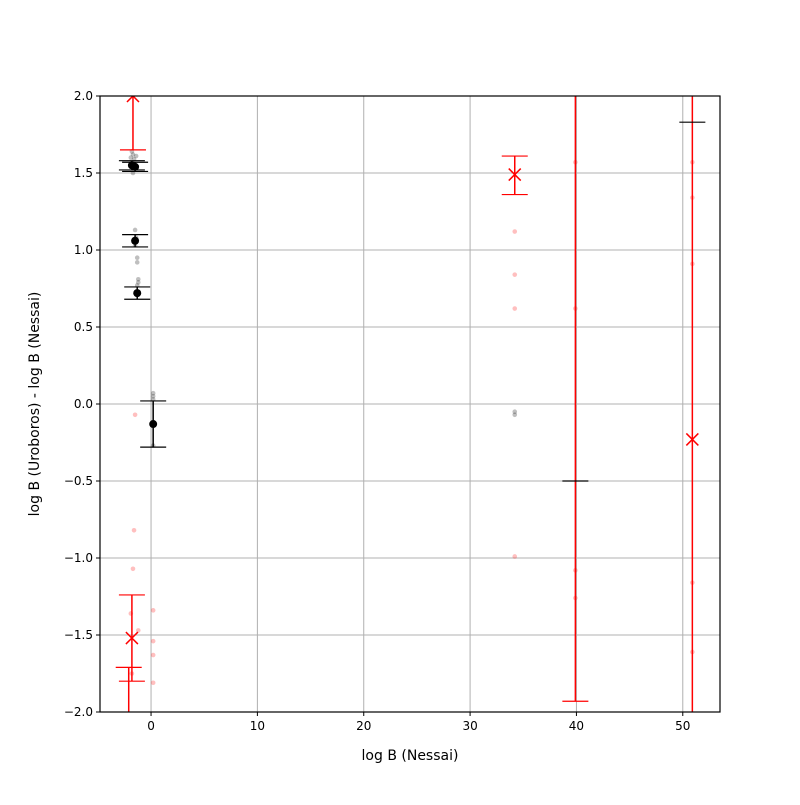  Describe the element at coordinates (83, 327) in the screenshot. I see `y-tick-label: 0.5` at that location.